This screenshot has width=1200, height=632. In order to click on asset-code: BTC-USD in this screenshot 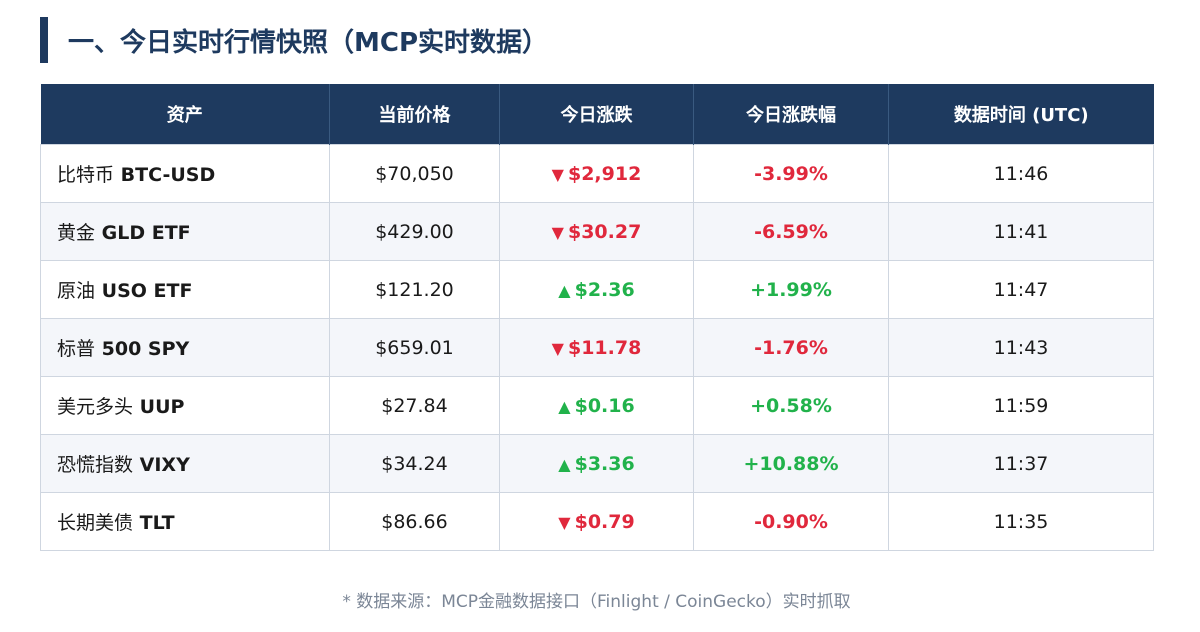, I will do `click(168, 175)`.